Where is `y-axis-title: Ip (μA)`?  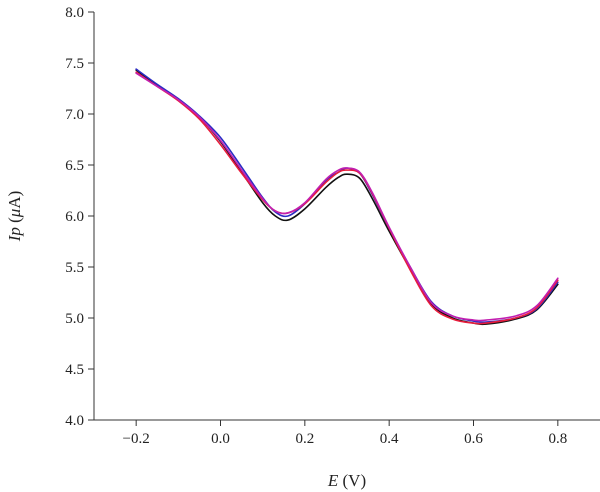 y-axis-title: Ip (μA) is located at coordinates (14, 217).